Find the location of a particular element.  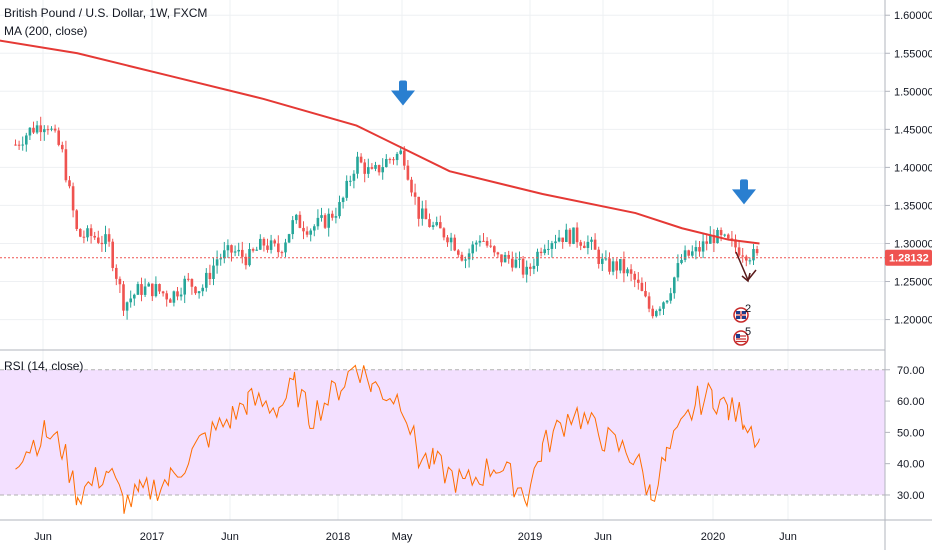

price-tick-label: 1.25000 is located at coordinates (913, 283).